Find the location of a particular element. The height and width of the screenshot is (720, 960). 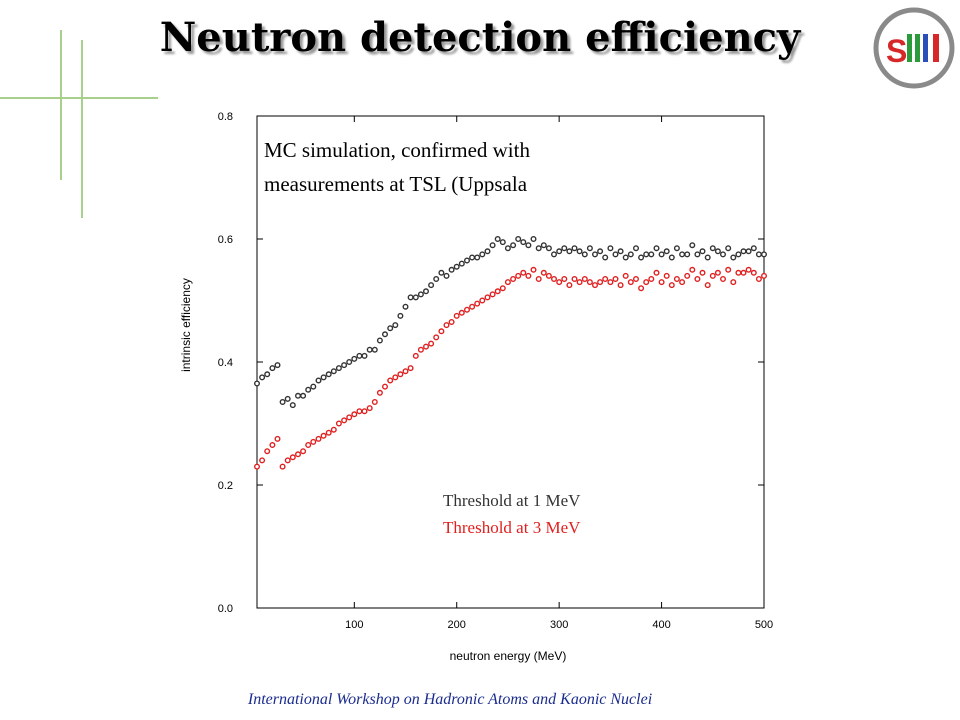

decor-line-horizontal is located at coordinates (79, 98).